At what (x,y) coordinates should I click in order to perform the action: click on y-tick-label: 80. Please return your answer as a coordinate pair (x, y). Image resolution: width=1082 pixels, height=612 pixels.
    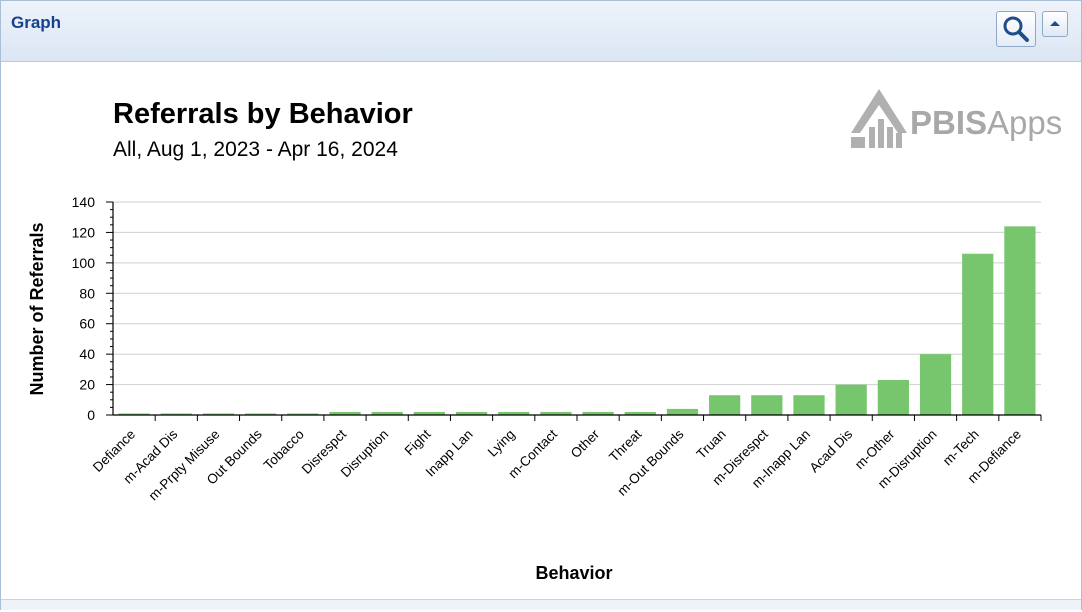
    Looking at the image, I should click on (87, 293).